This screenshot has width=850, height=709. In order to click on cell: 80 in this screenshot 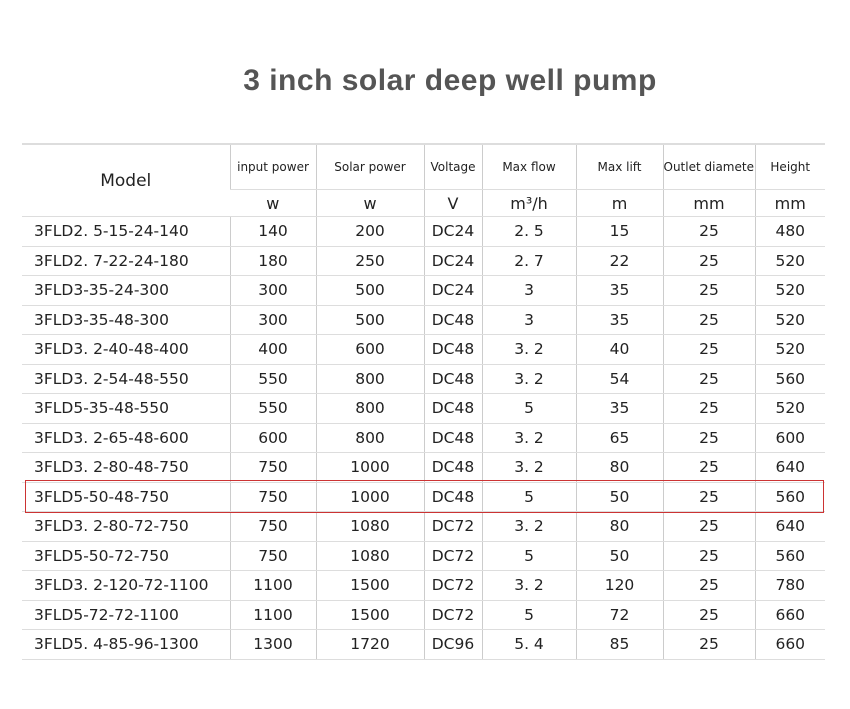, I will do `click(619, 526)`.